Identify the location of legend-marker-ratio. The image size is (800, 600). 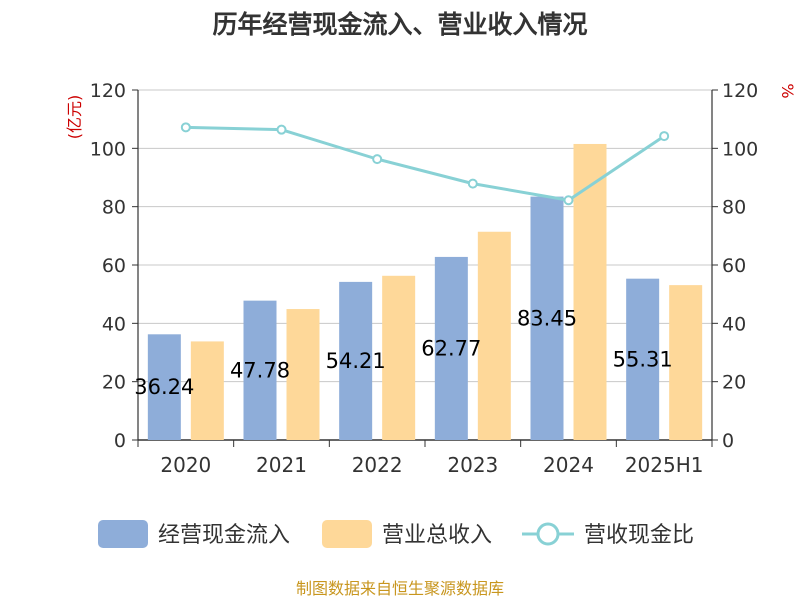
(548, 534).